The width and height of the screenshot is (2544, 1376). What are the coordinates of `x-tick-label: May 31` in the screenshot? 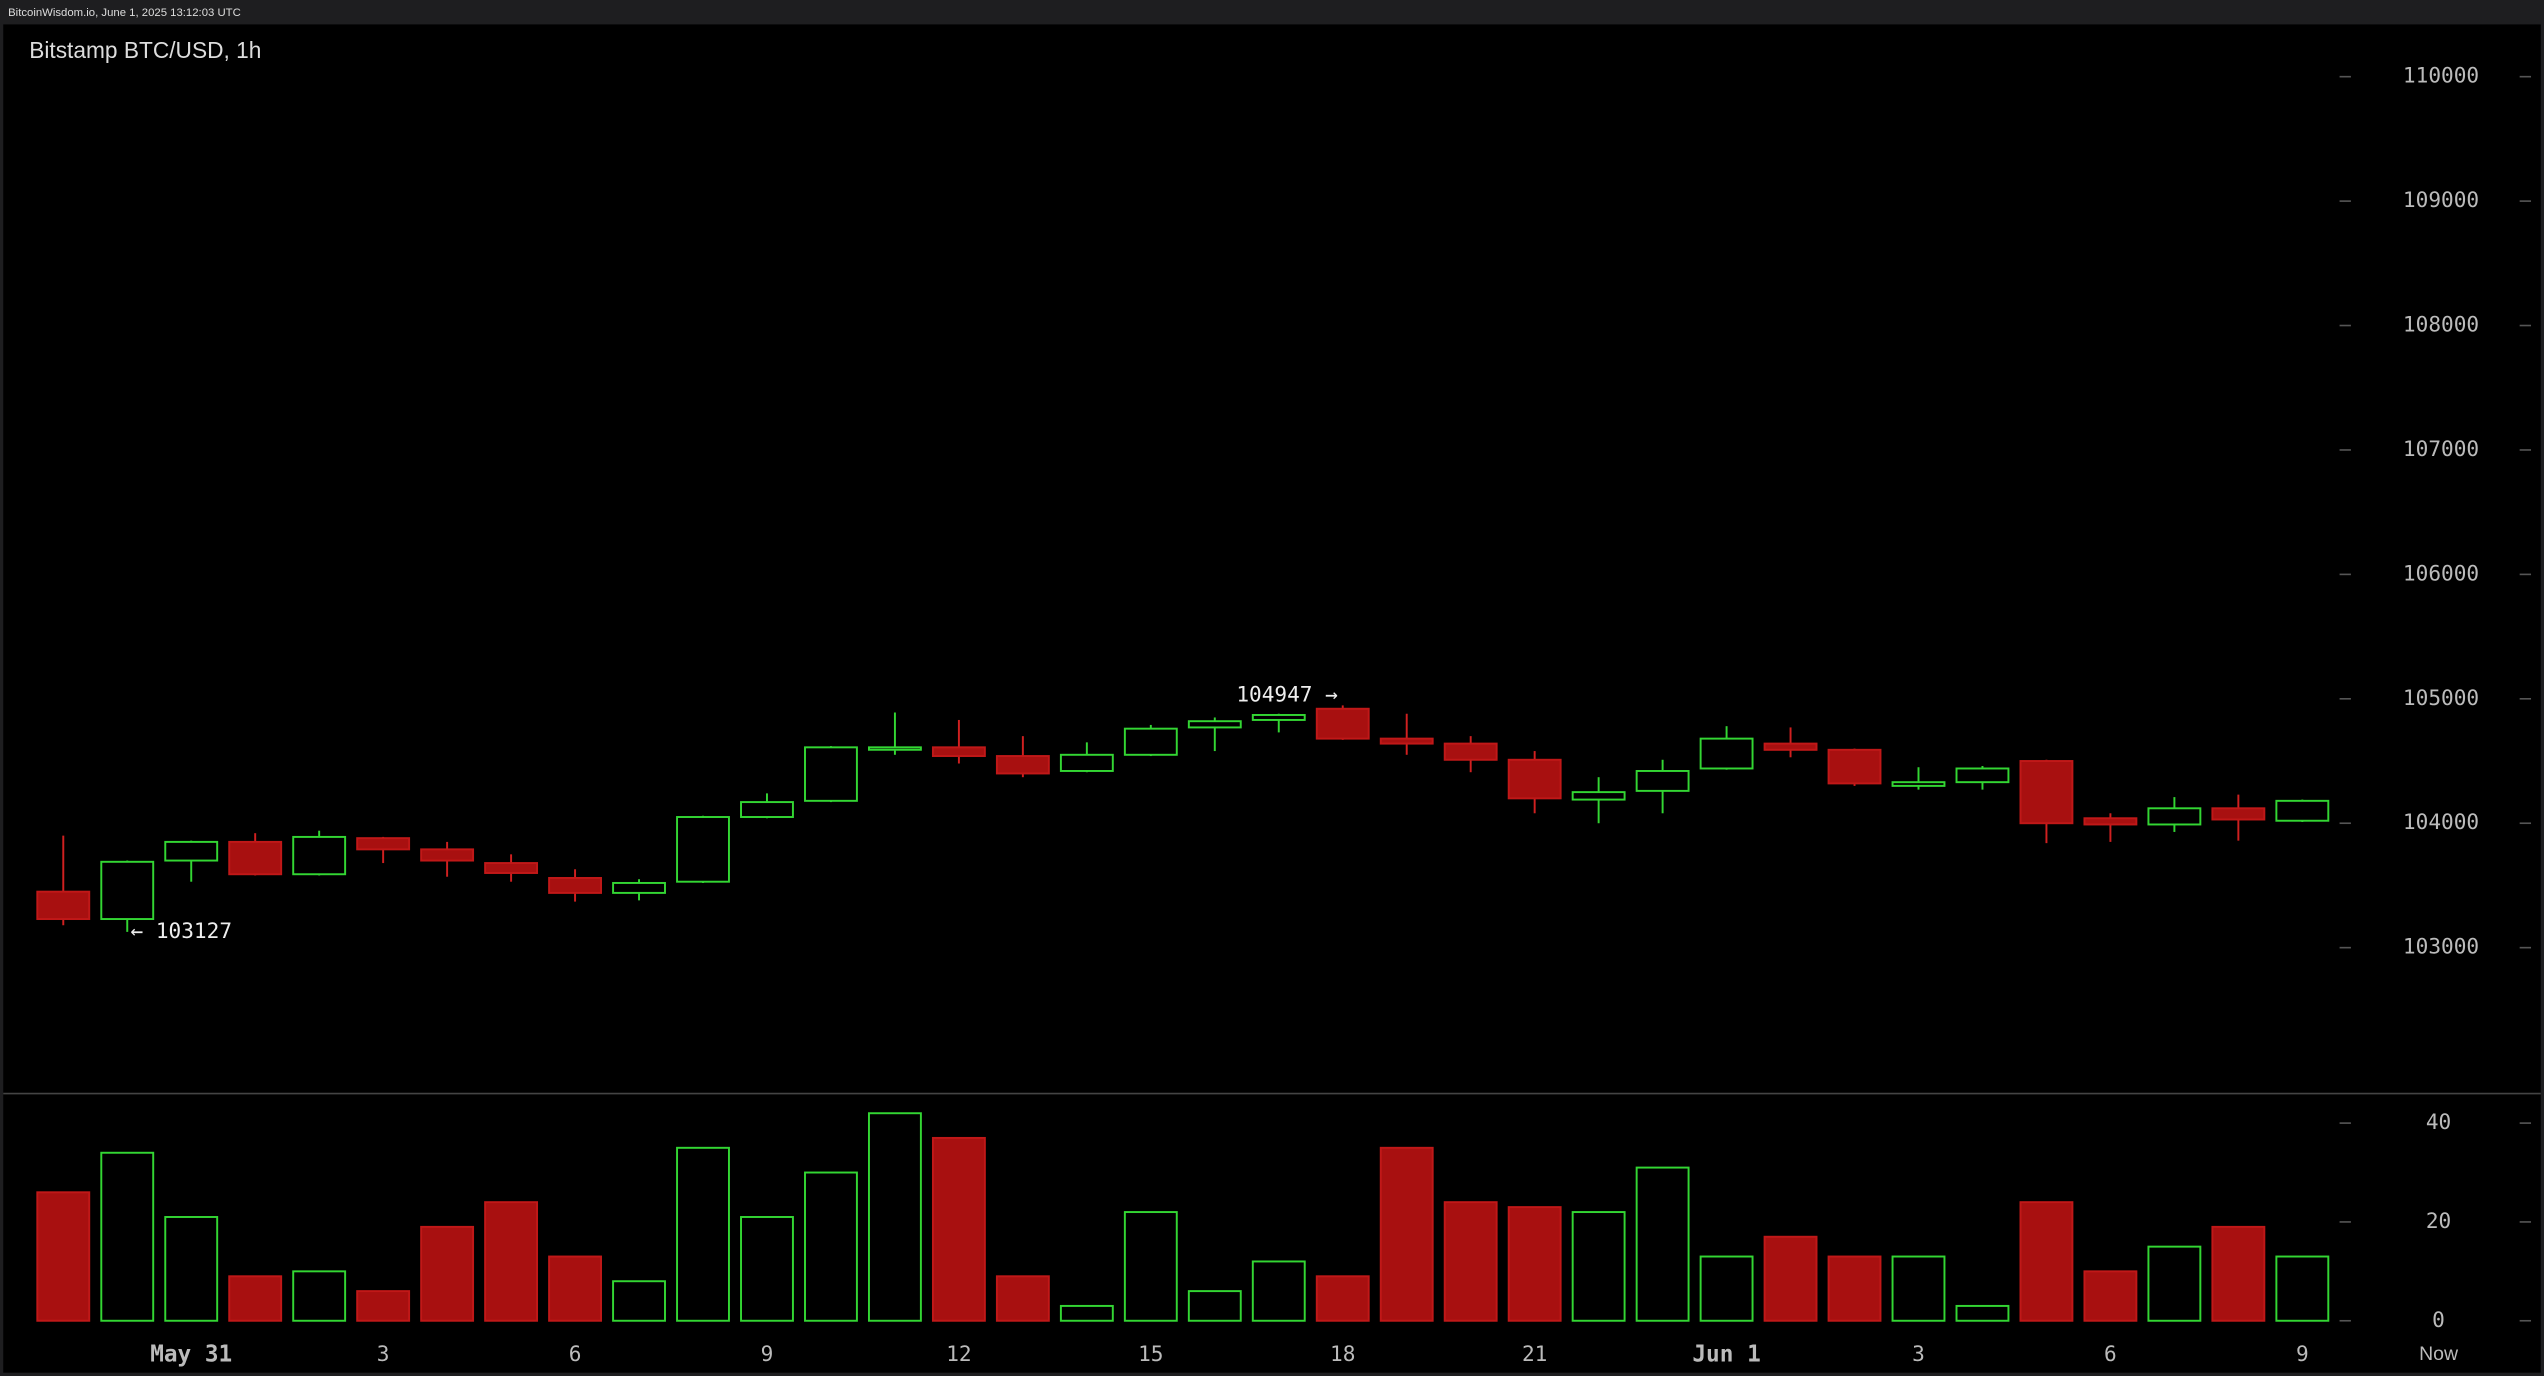 It's located at (191, 1354).